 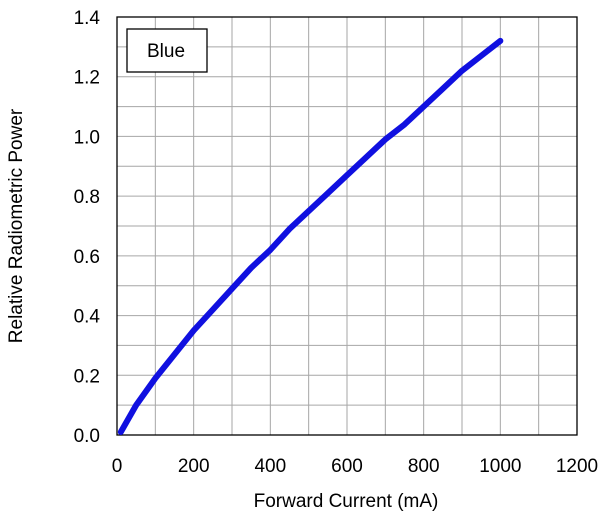 I want to click on legend-label: Blue, so click(x=166, y=51).